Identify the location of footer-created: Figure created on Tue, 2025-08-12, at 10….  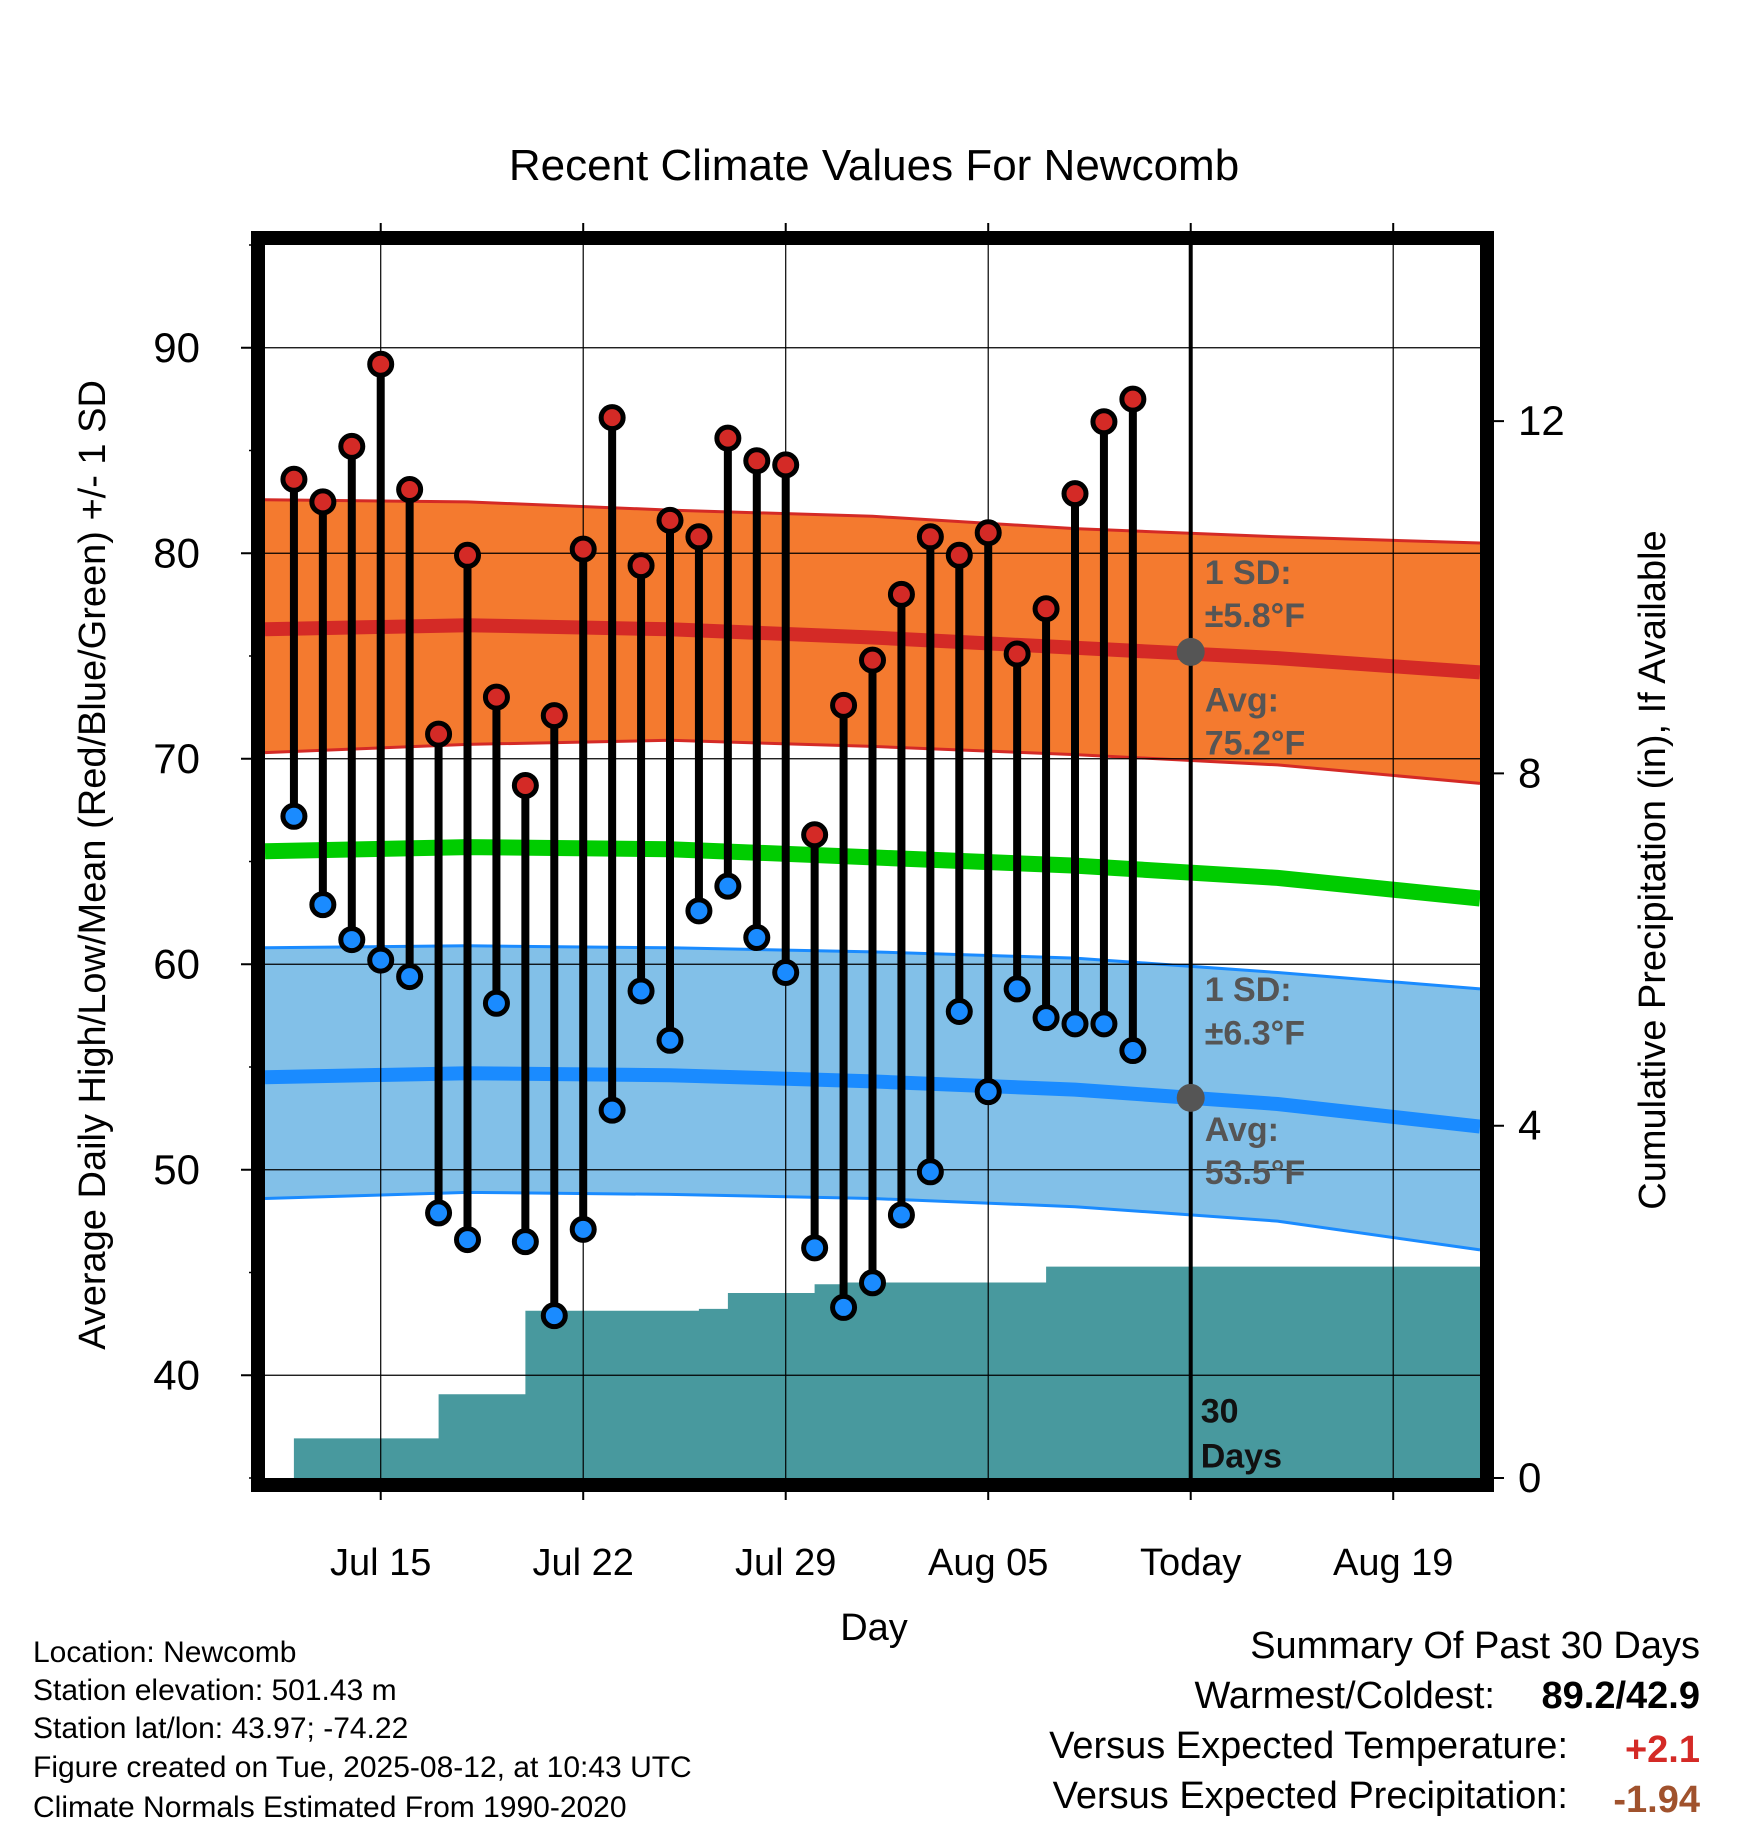
(362, 1767).